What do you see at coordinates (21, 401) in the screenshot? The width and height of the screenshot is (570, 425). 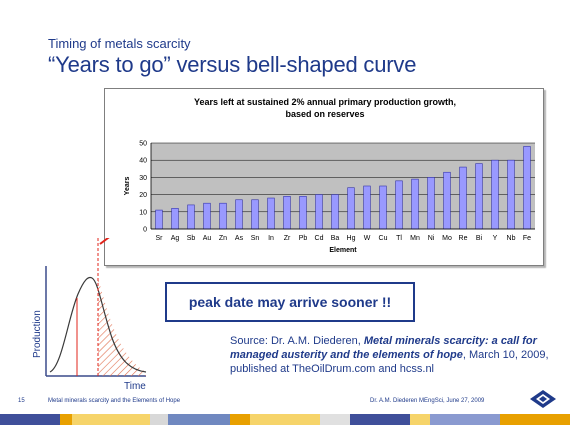 I see `footer-page-number: 15` at bounding box center [21, 401].